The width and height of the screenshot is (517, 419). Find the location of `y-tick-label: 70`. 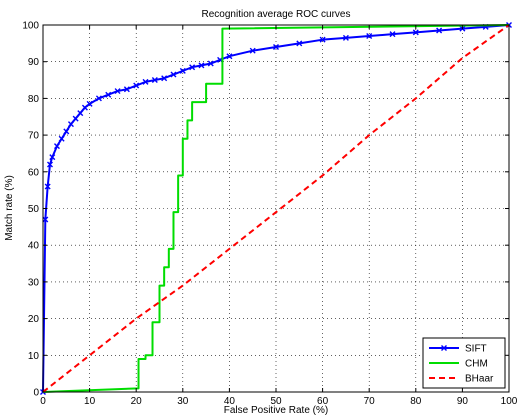

y-tick-label: 70 is located at coordinates (34, 136).